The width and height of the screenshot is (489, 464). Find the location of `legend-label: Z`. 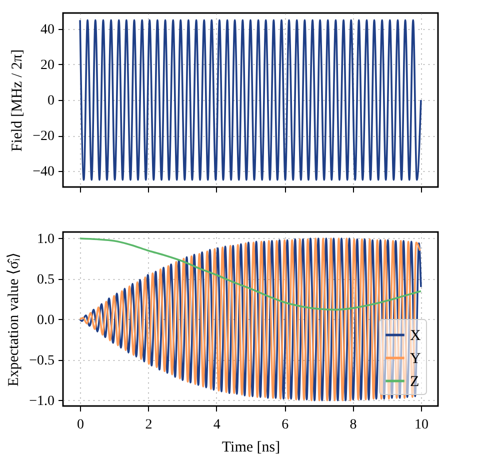

legend-label: Z is located at coordinates (415, 382).